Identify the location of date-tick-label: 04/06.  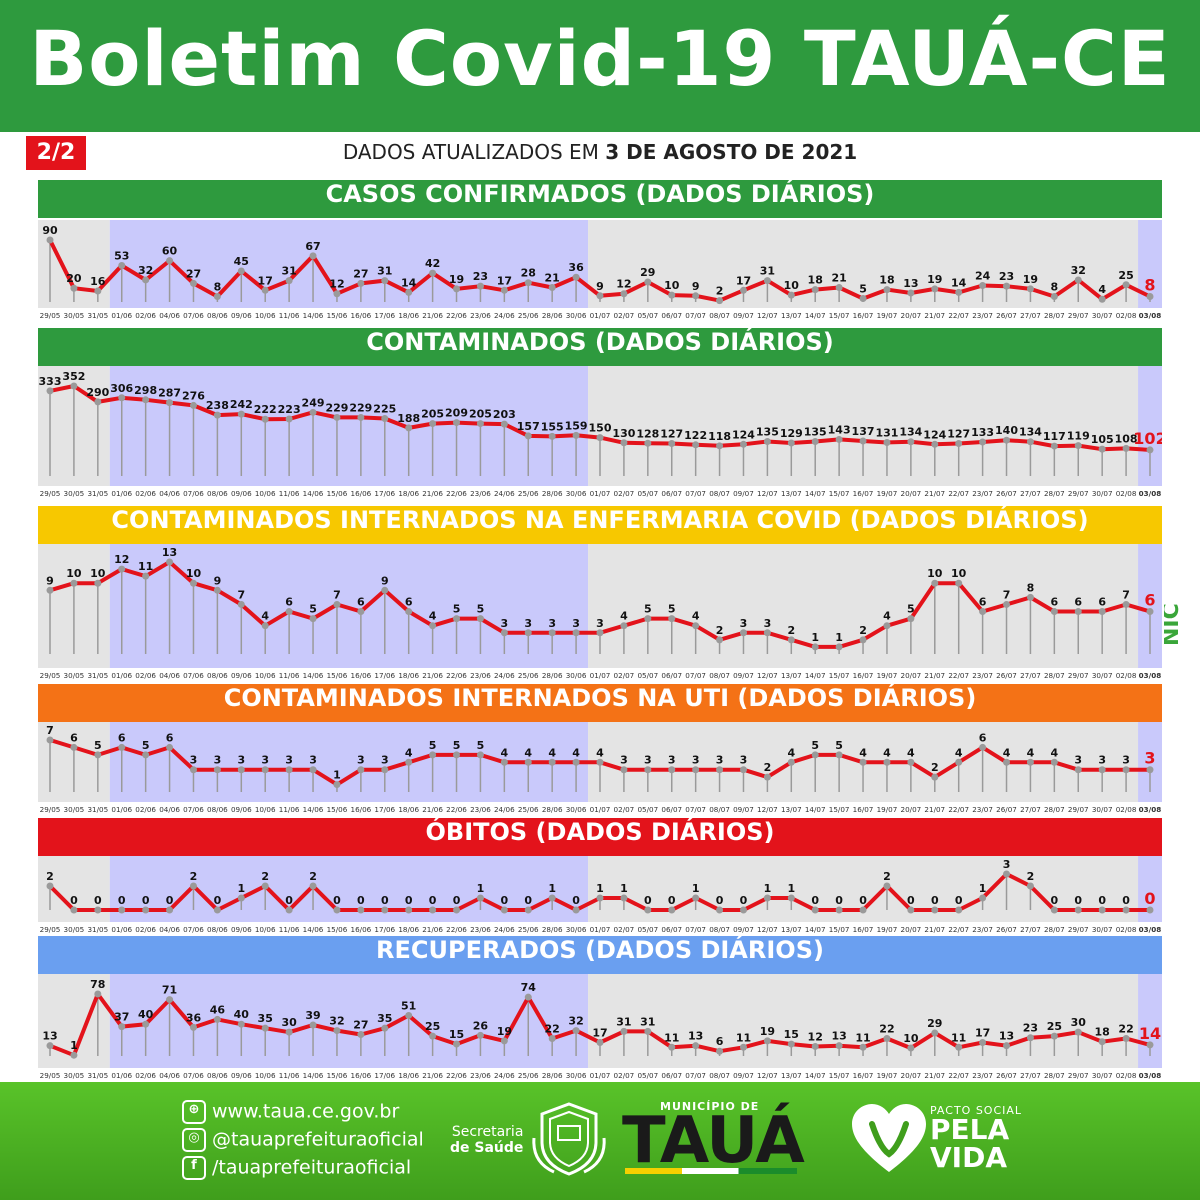
(169, 929).